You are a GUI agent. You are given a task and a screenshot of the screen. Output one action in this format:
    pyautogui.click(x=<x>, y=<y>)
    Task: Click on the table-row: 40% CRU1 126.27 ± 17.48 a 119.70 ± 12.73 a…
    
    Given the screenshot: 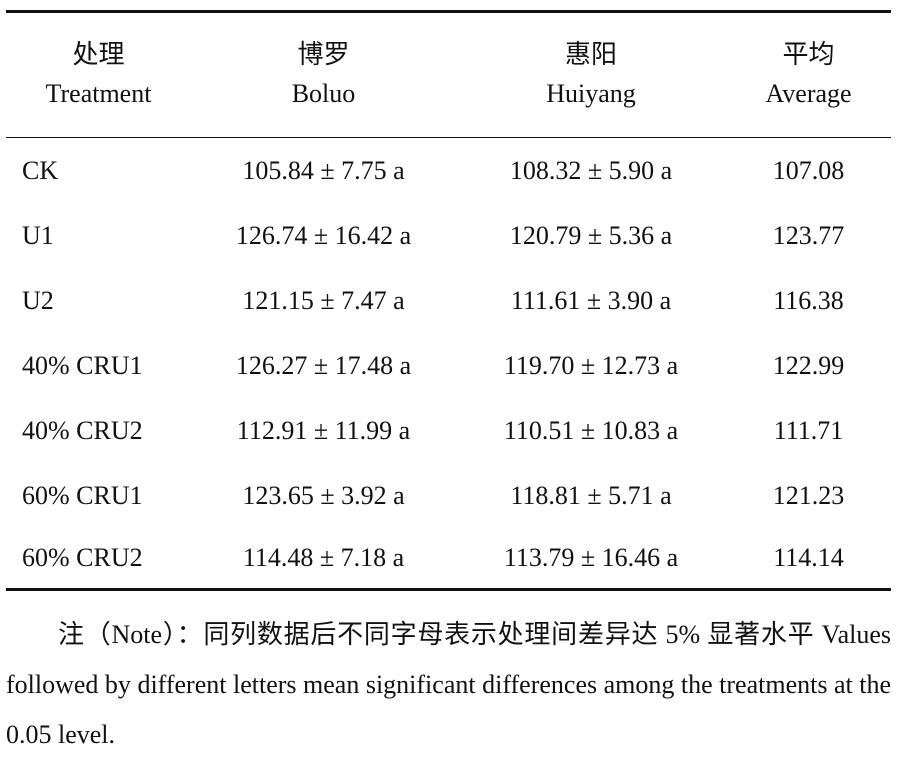 What is the action you would take?
    pyautogui.click(x=448, y=365)
    